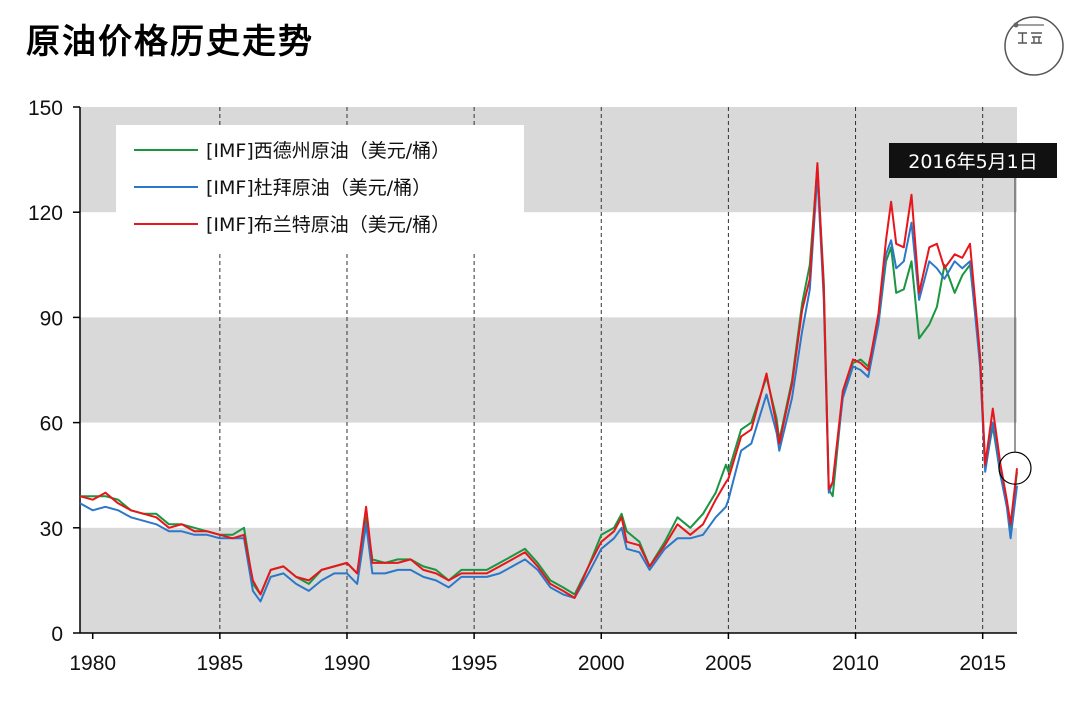 Image resolution: width=1080 pixels, height=720 pixels. I want to click on callout-date-label: 2016年5月1日, so click(973, 162).